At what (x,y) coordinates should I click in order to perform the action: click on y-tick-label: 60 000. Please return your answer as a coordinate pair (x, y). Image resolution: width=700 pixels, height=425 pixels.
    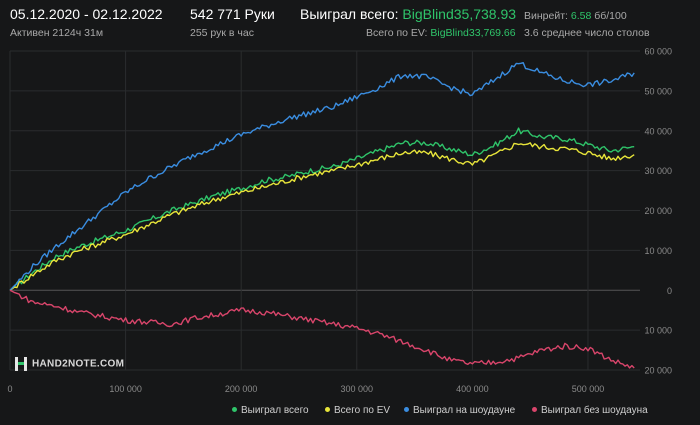
    Looking at the image, I should click on (658, 52).